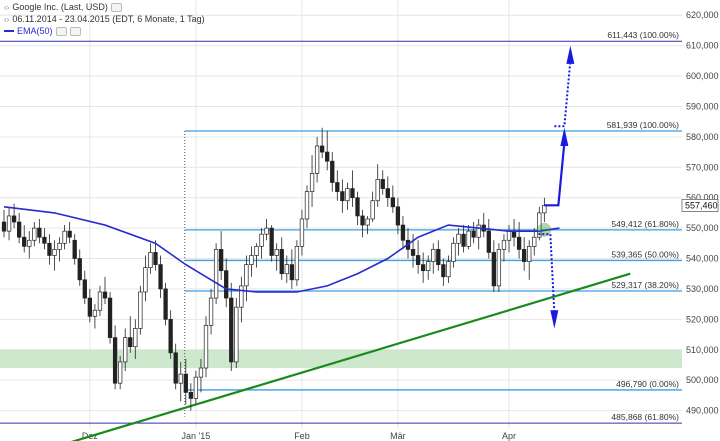  What do you see at coordinates (7, 7) in the screenshot?
I see `chevron-left-icon: ‹›` at bounding box center [7, 7].